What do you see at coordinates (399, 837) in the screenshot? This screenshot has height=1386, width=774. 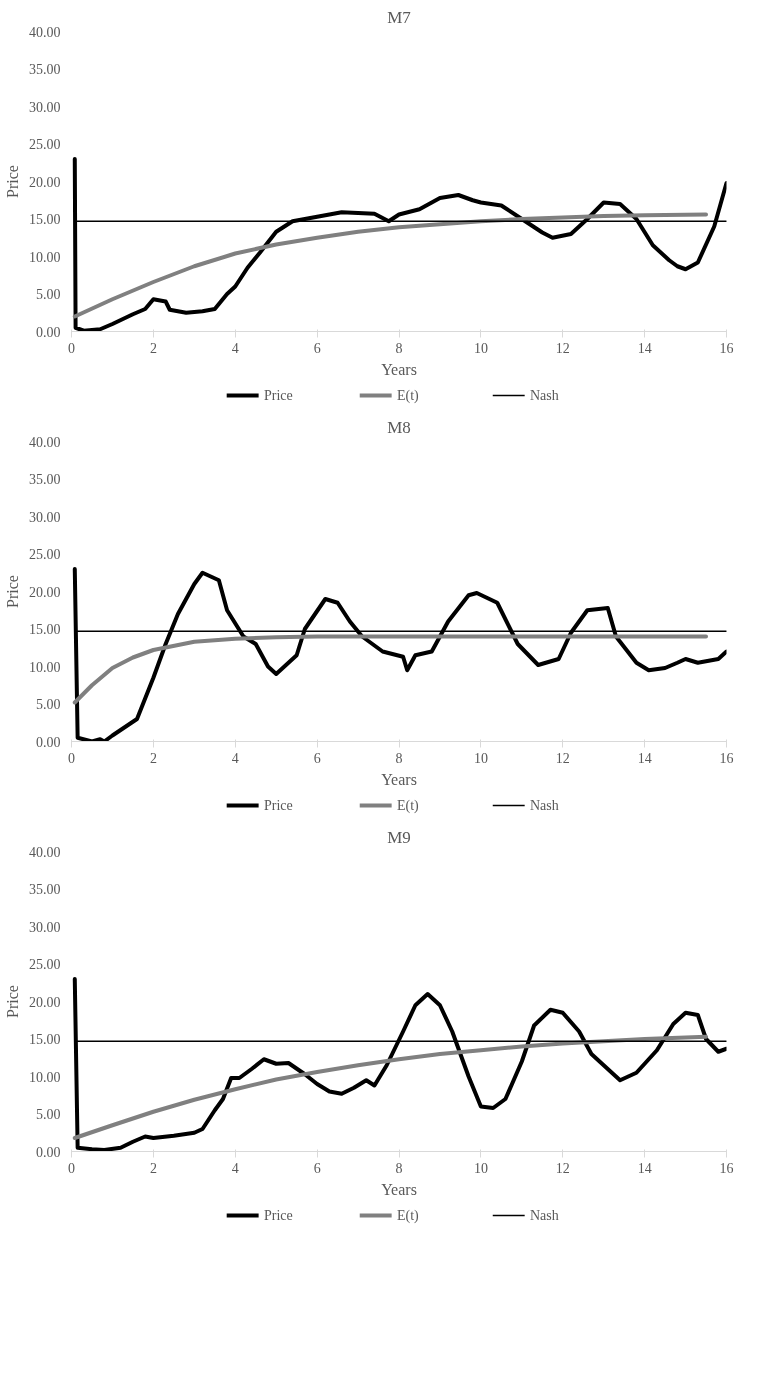 I see `chart-title: M9` at bounding box center [399, 837].